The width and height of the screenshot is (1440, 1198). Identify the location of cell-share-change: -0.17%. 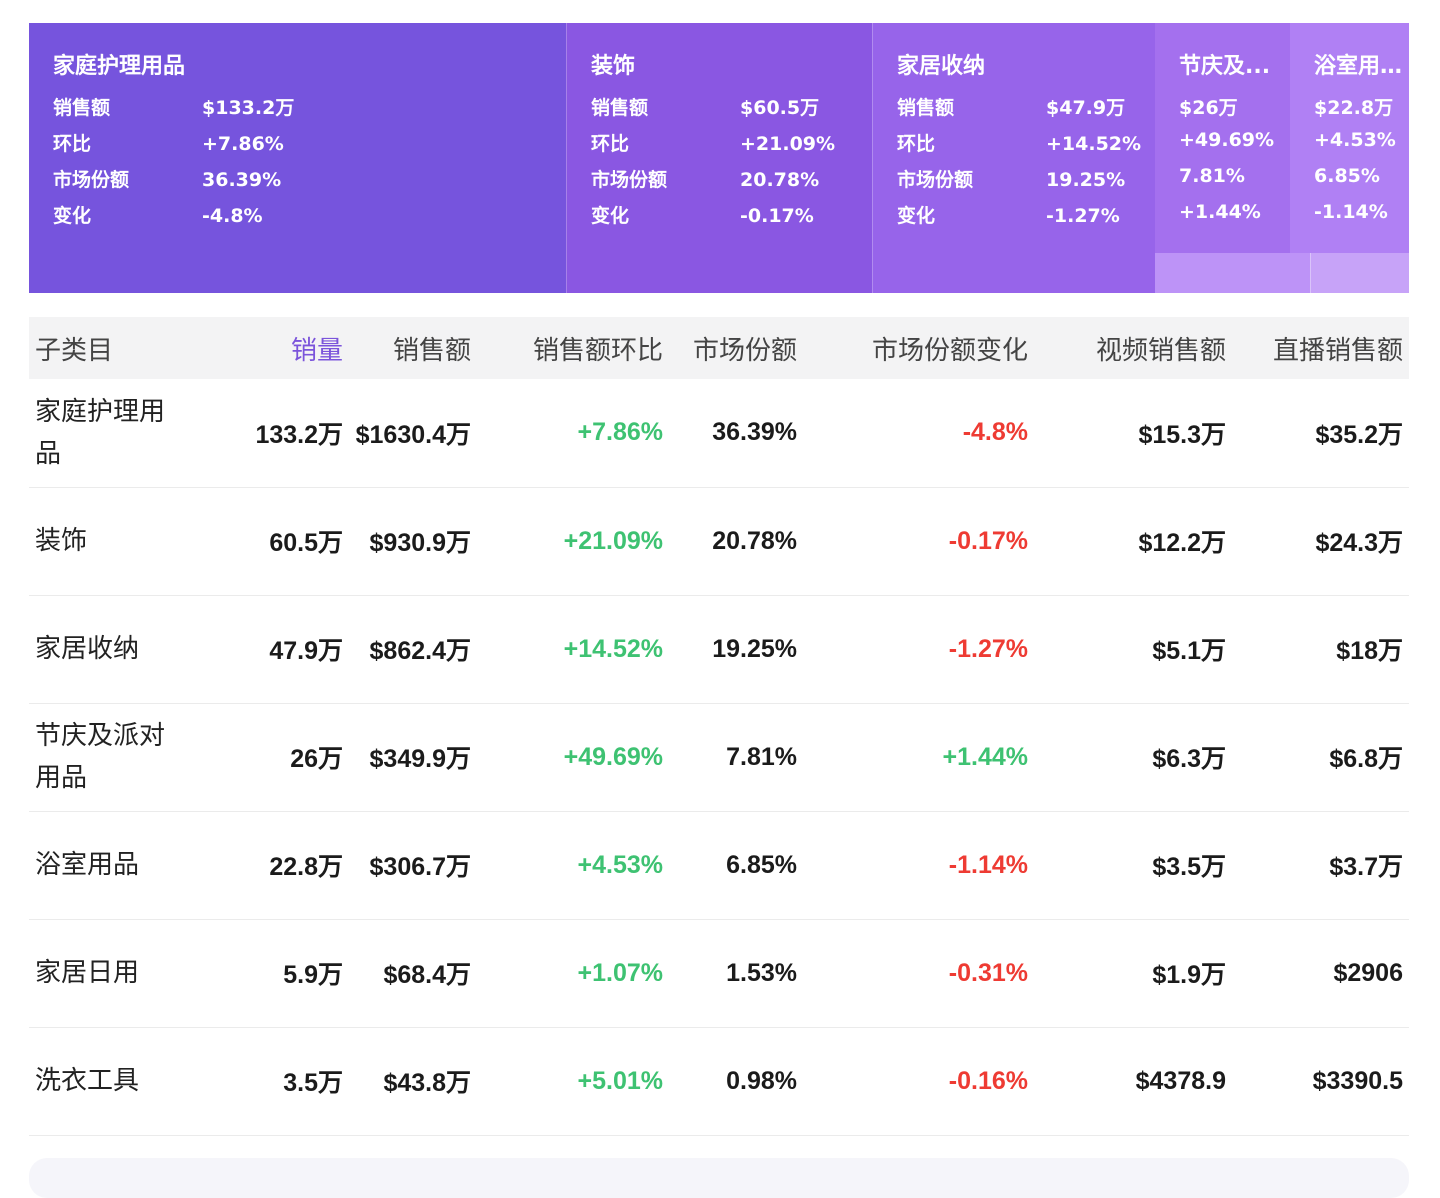
(988, 540).